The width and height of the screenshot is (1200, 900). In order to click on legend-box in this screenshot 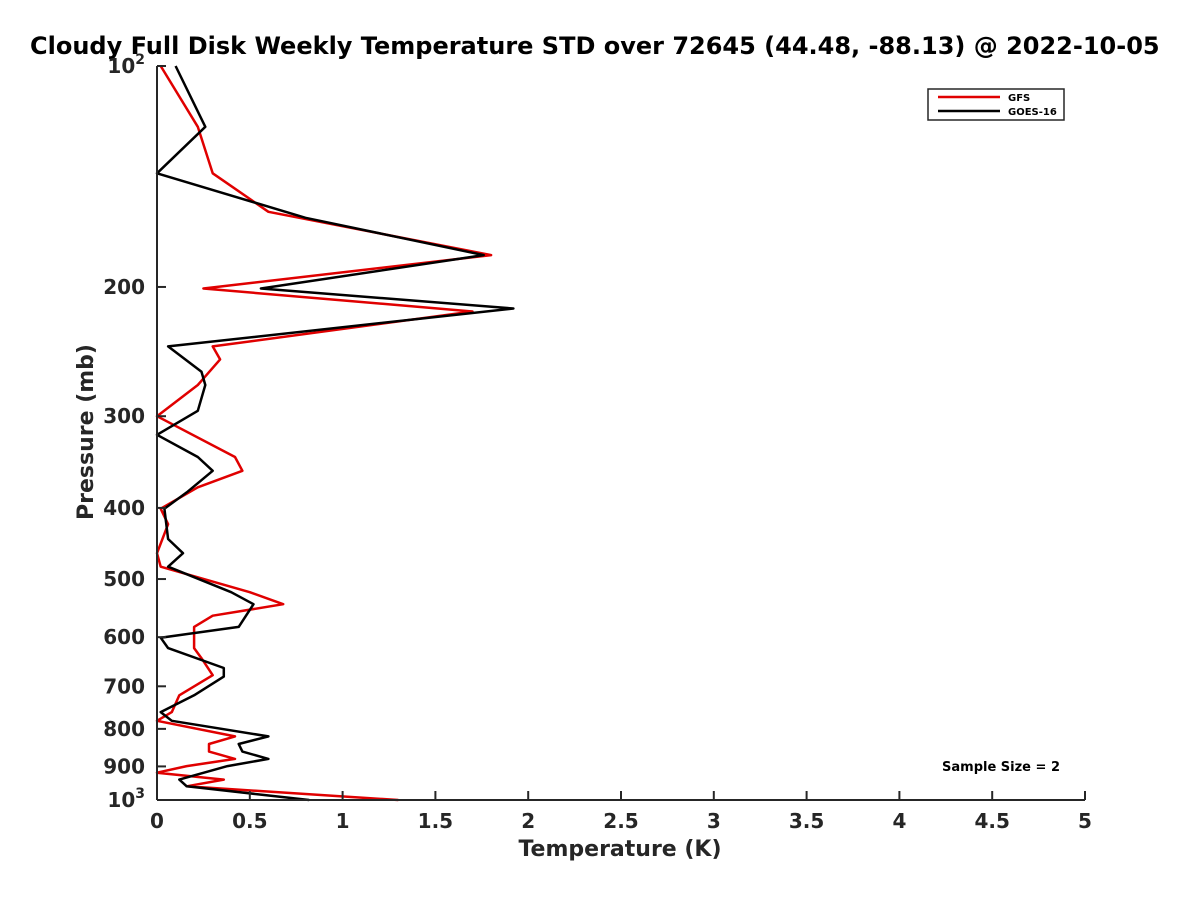, I will do `click(996, 104)`.